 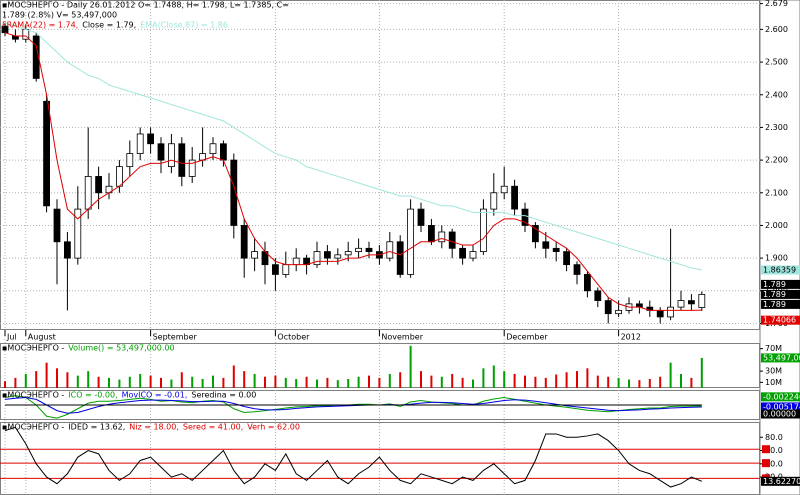 I want to click on value-box-label: 13.62270, so click(x=781, y=481).